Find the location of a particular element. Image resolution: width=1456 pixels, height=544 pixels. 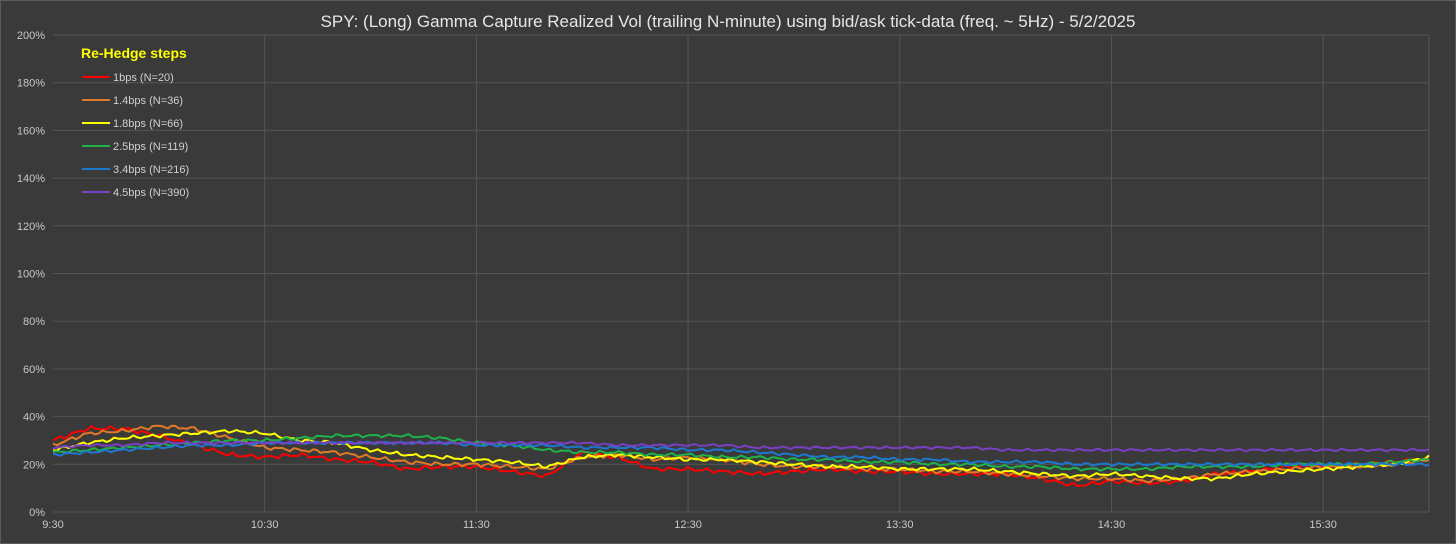

y-tick-label: 200% is located at coordinates (31, 36).